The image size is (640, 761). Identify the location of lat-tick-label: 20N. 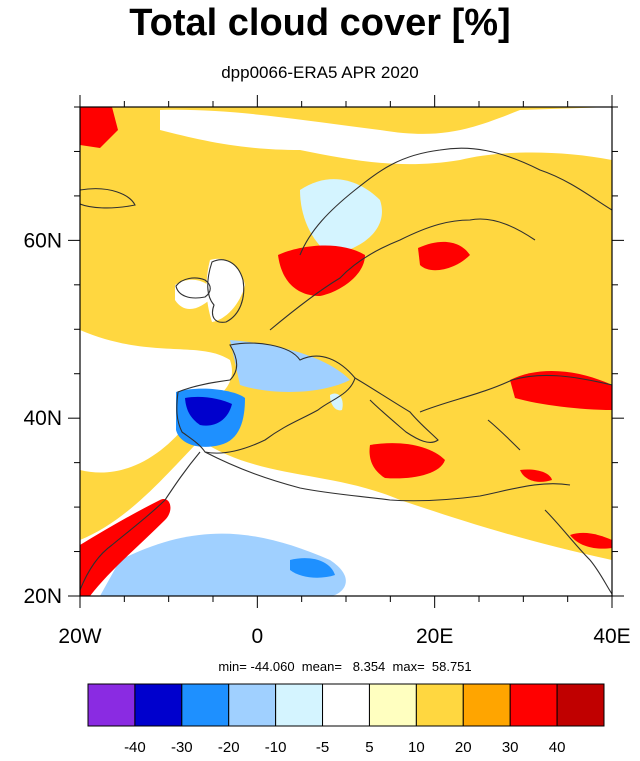
(42, 596).